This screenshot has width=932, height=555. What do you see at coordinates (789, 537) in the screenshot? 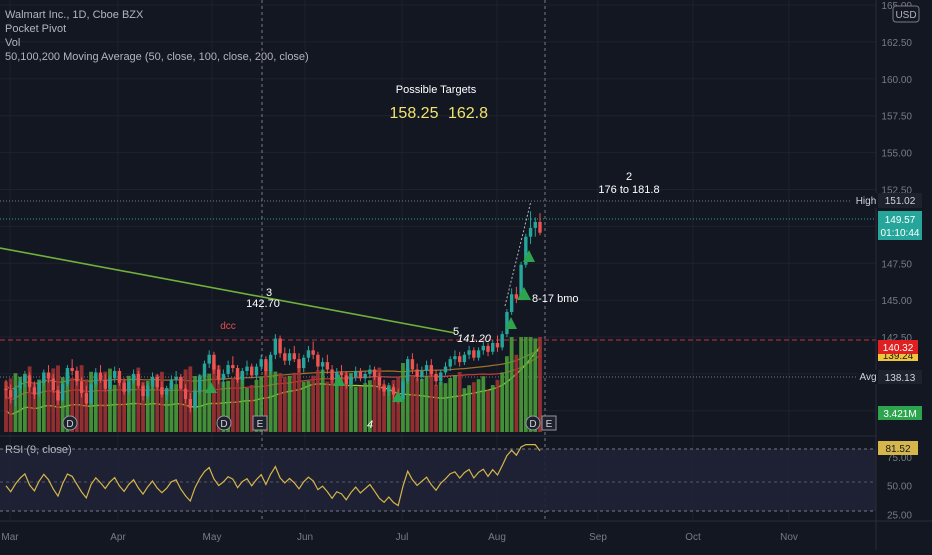
I see `time-tick-label: Nov` at bounding box center [789, 537].